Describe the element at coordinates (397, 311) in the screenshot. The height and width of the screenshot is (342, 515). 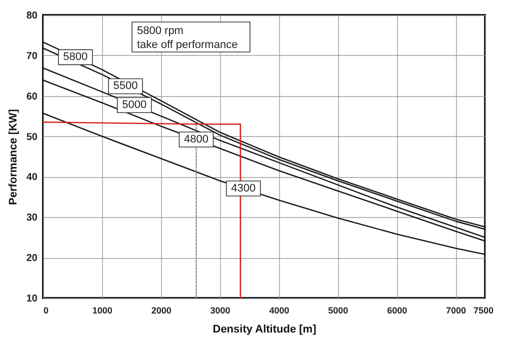
I see `x-tick-label: 6000` at that location.